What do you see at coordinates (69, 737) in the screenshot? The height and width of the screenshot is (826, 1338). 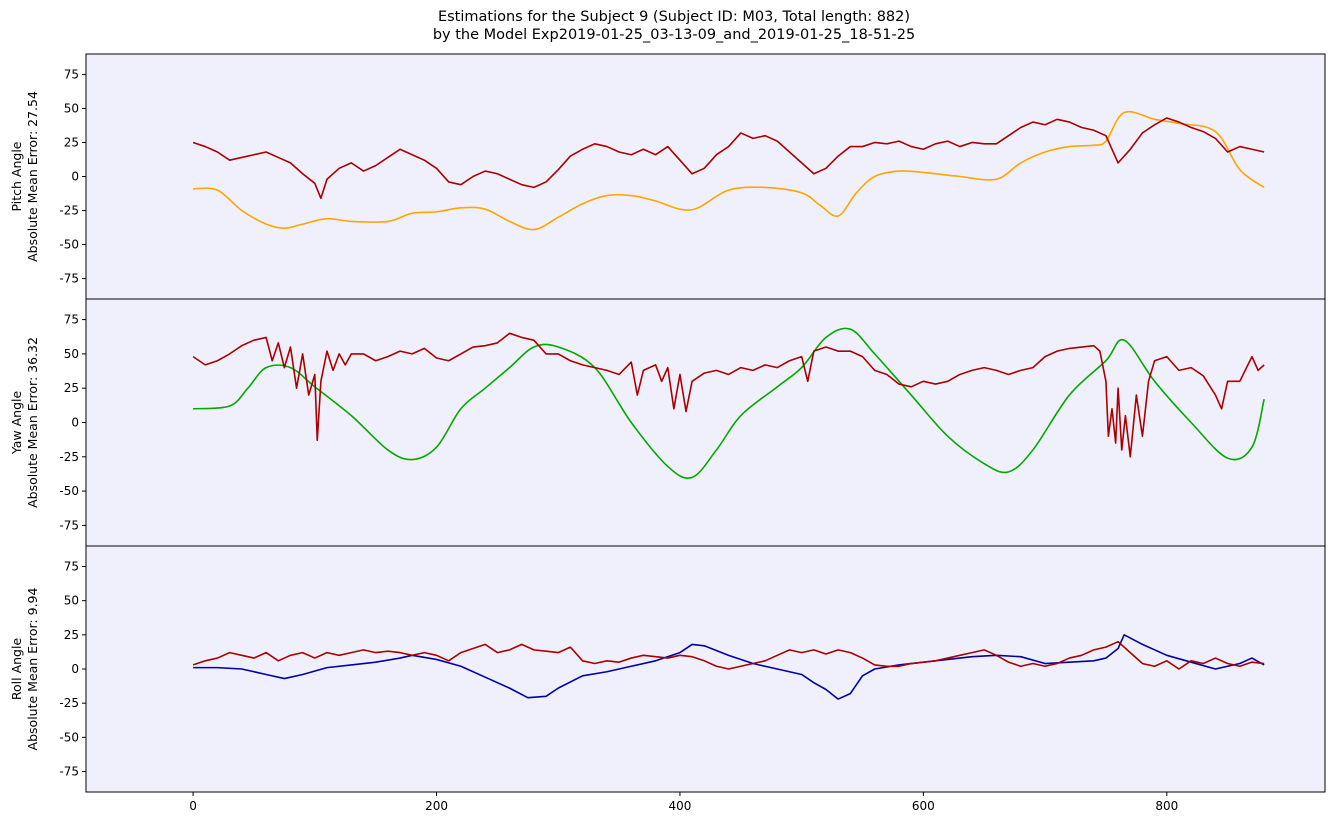 I see `roll-ytick-label: -50` at bounding box center [69, 737].